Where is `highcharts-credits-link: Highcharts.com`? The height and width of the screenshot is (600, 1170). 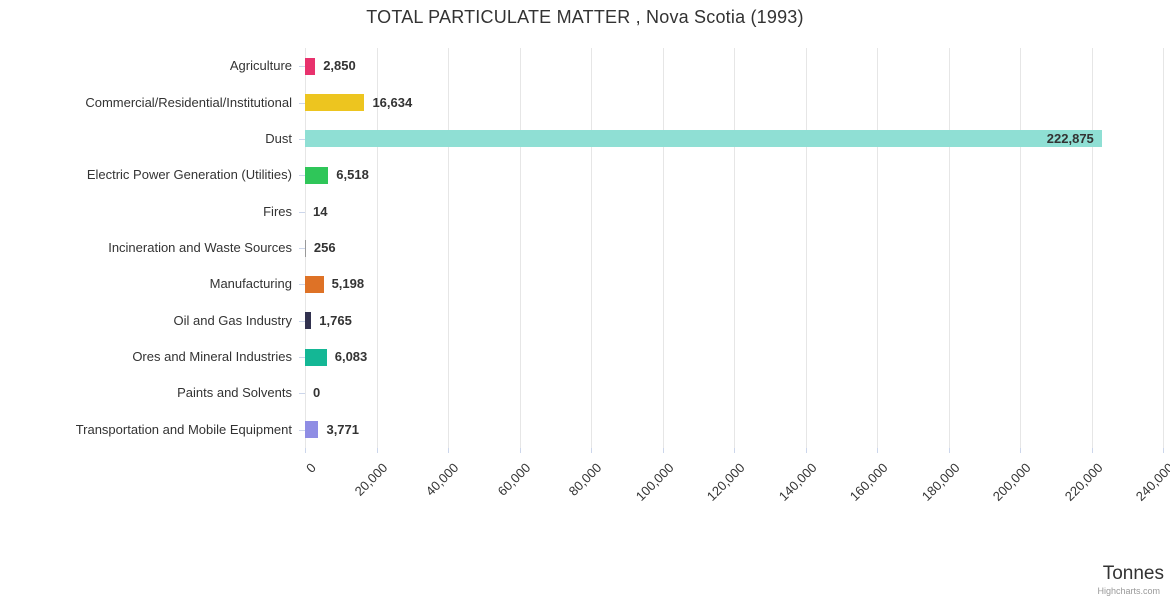
highcharts-credits-link: Highcharts.com is located at coordinates (1128, 591).